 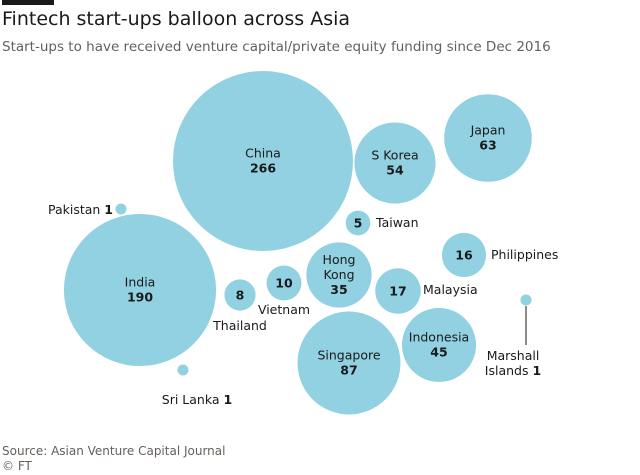 I want to click on bubble-label-hong-kong: Hong, so click(x=339, y=259).